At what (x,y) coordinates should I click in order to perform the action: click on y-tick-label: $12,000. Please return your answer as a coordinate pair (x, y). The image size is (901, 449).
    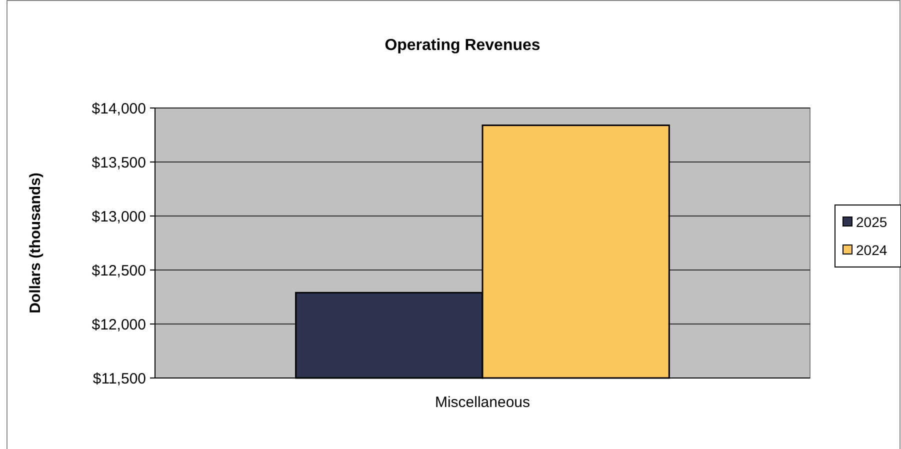
    Looking at the image, I should click on (119, 325).